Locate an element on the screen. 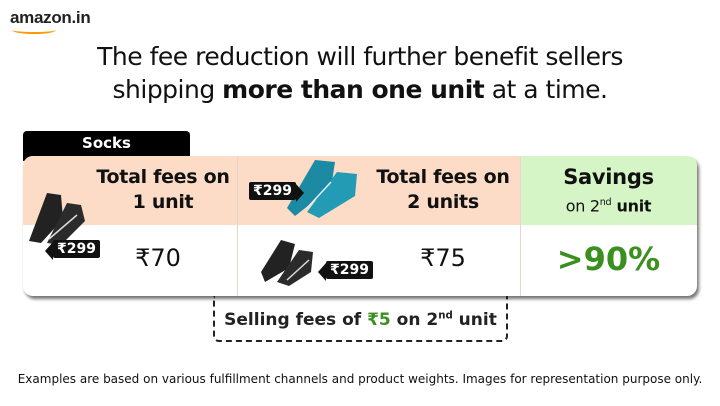 This screenshot has width=720, height=406. selling-fees-note: Selling fees of ₹5 on 2nd unit is located at coordinates (360, 319).